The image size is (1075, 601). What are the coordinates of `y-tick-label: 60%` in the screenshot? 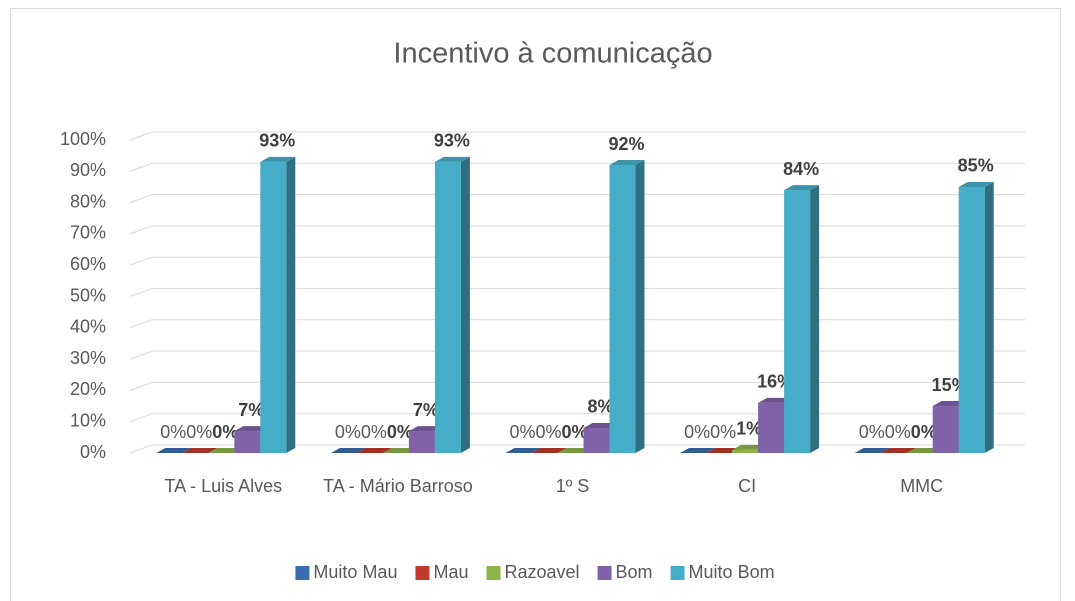 It's located at (88, 264).